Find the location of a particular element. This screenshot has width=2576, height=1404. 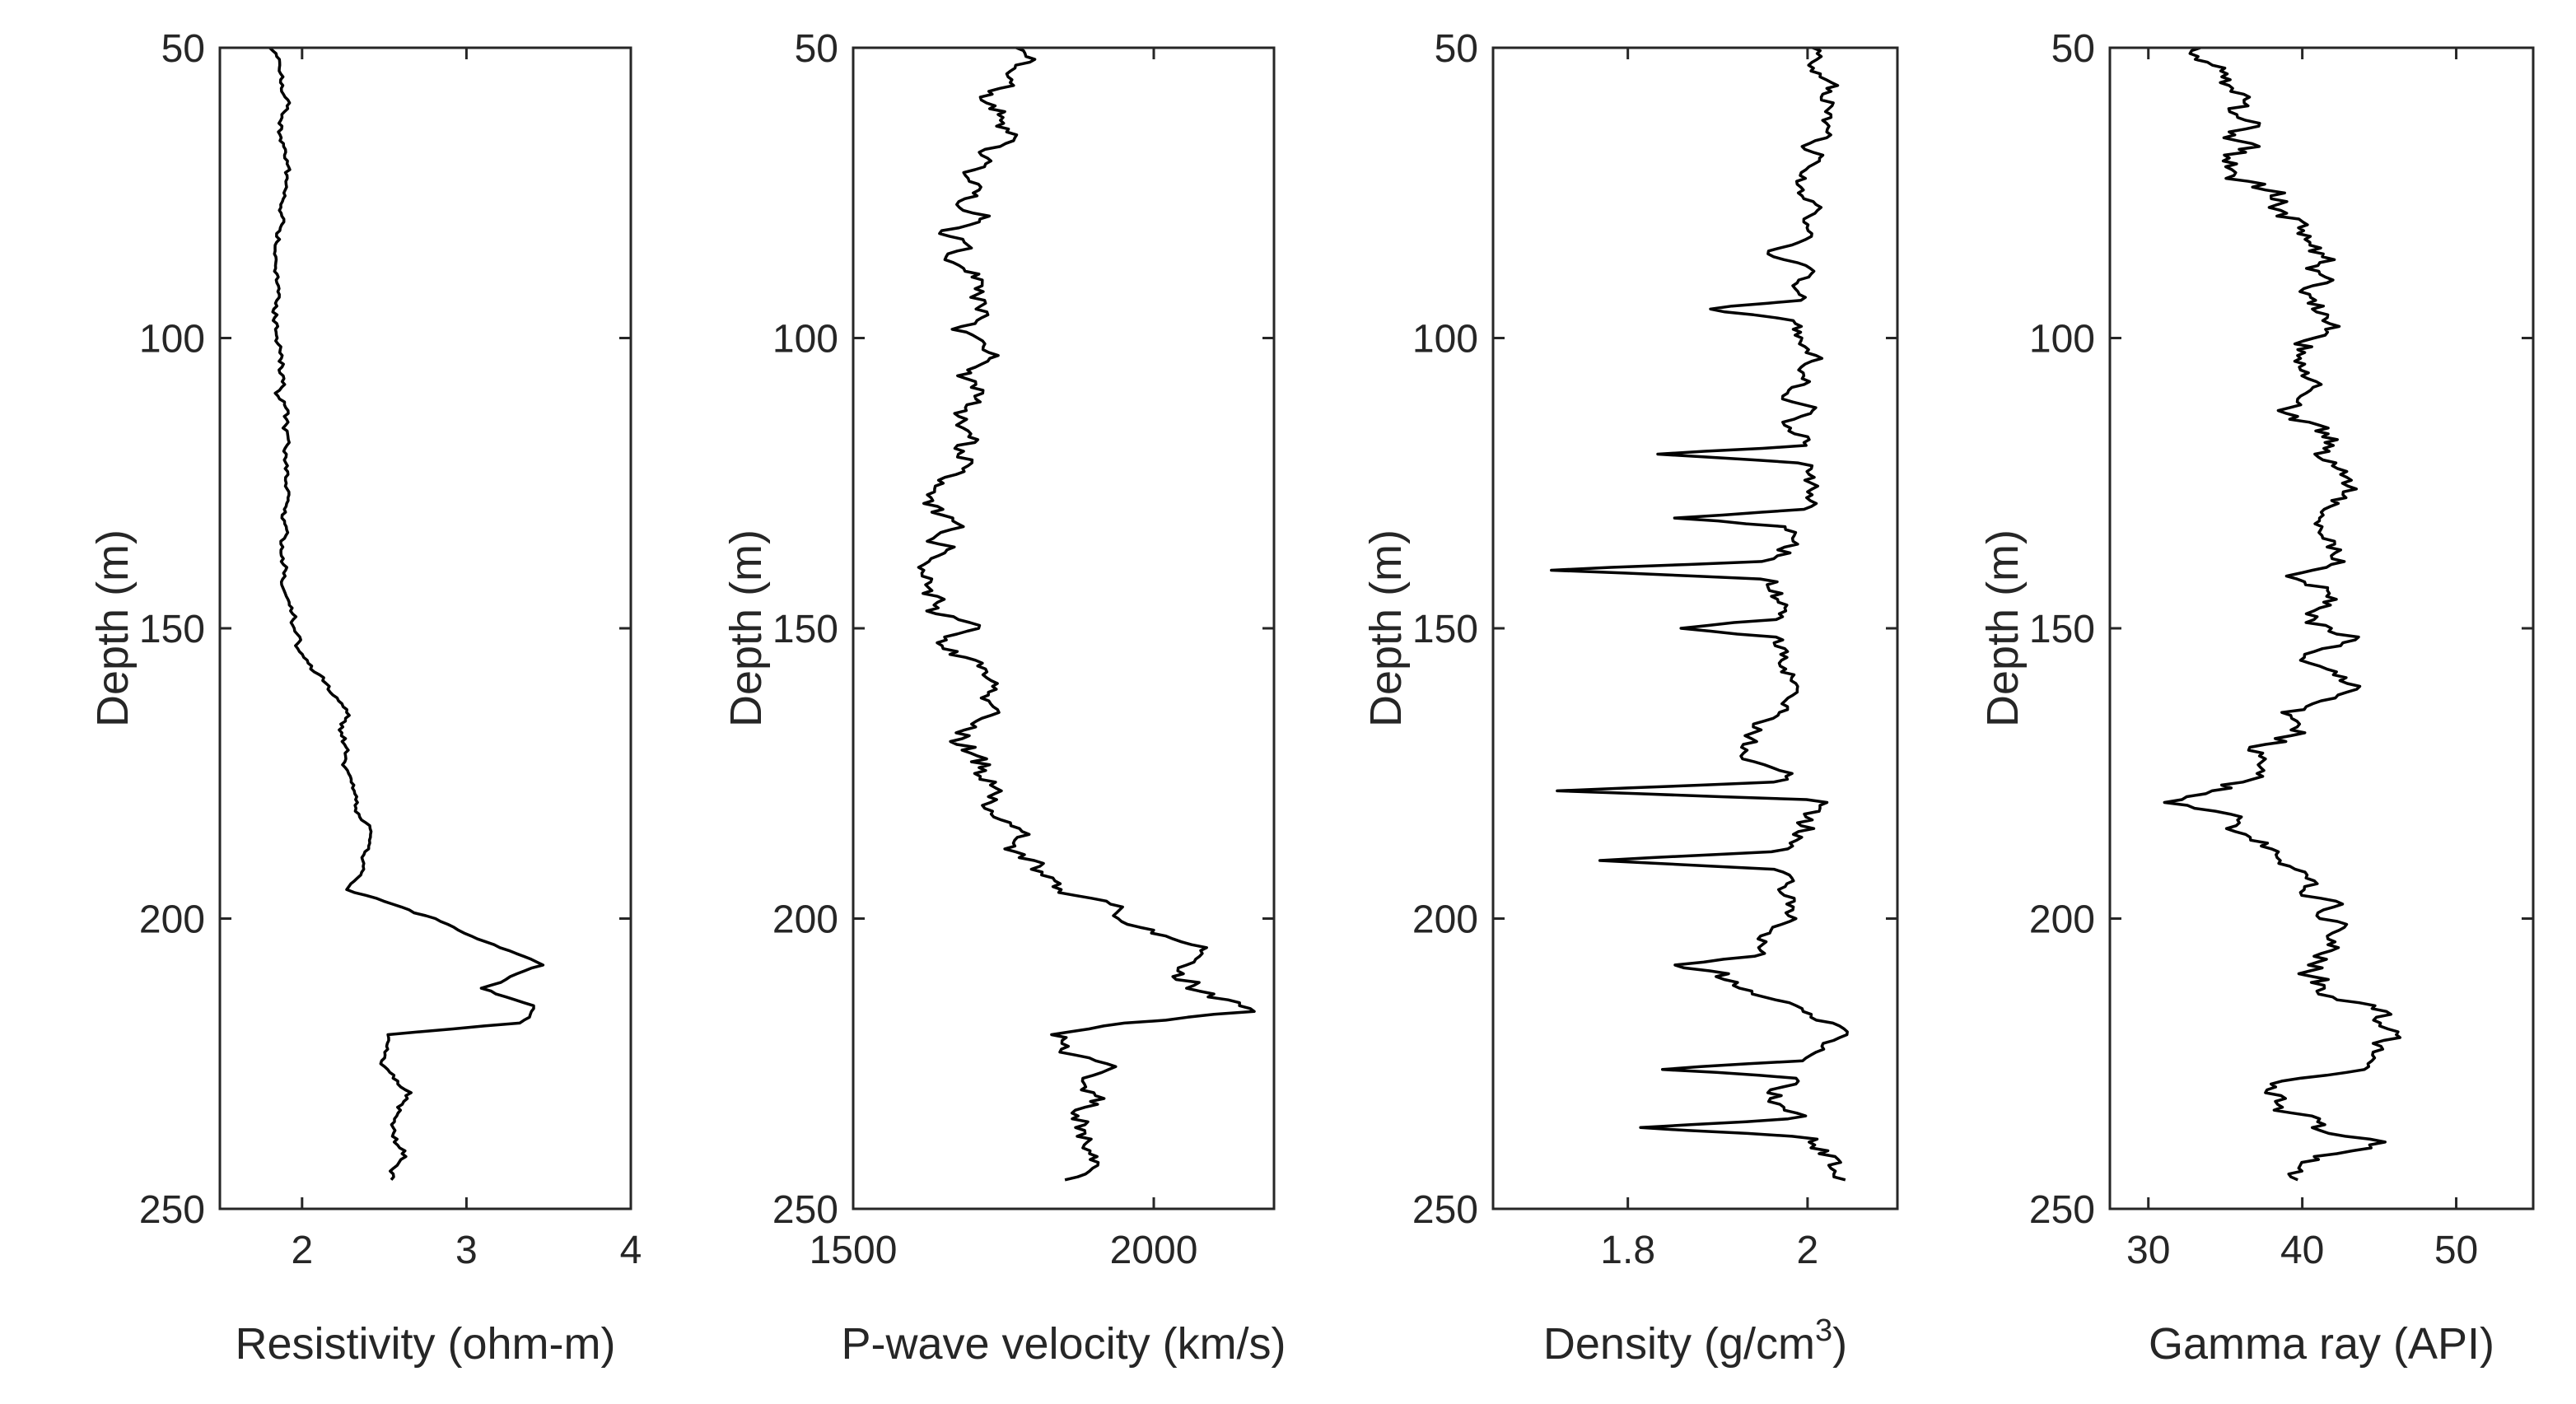

gamma-ray-ytick-label: 200 is located at coordinates (2062, 920).